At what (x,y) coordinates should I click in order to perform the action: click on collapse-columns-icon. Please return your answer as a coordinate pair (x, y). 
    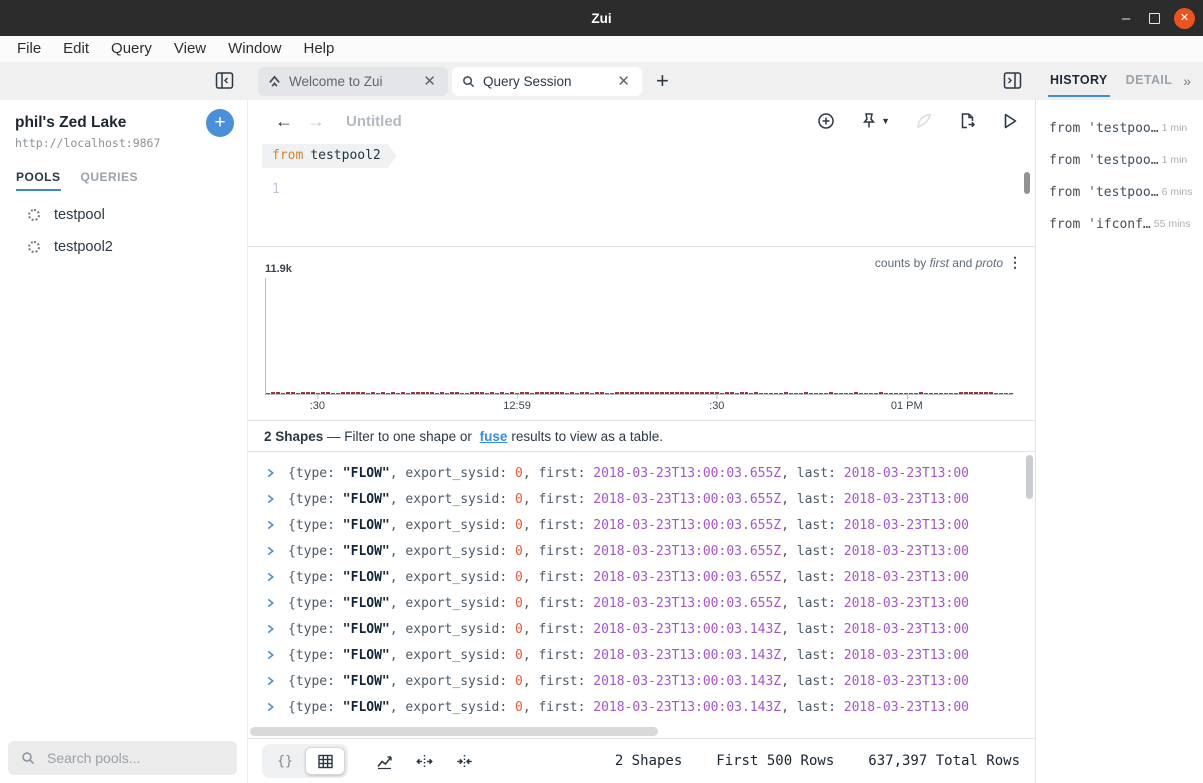
    Looking at the image, I should click on (464, 761).